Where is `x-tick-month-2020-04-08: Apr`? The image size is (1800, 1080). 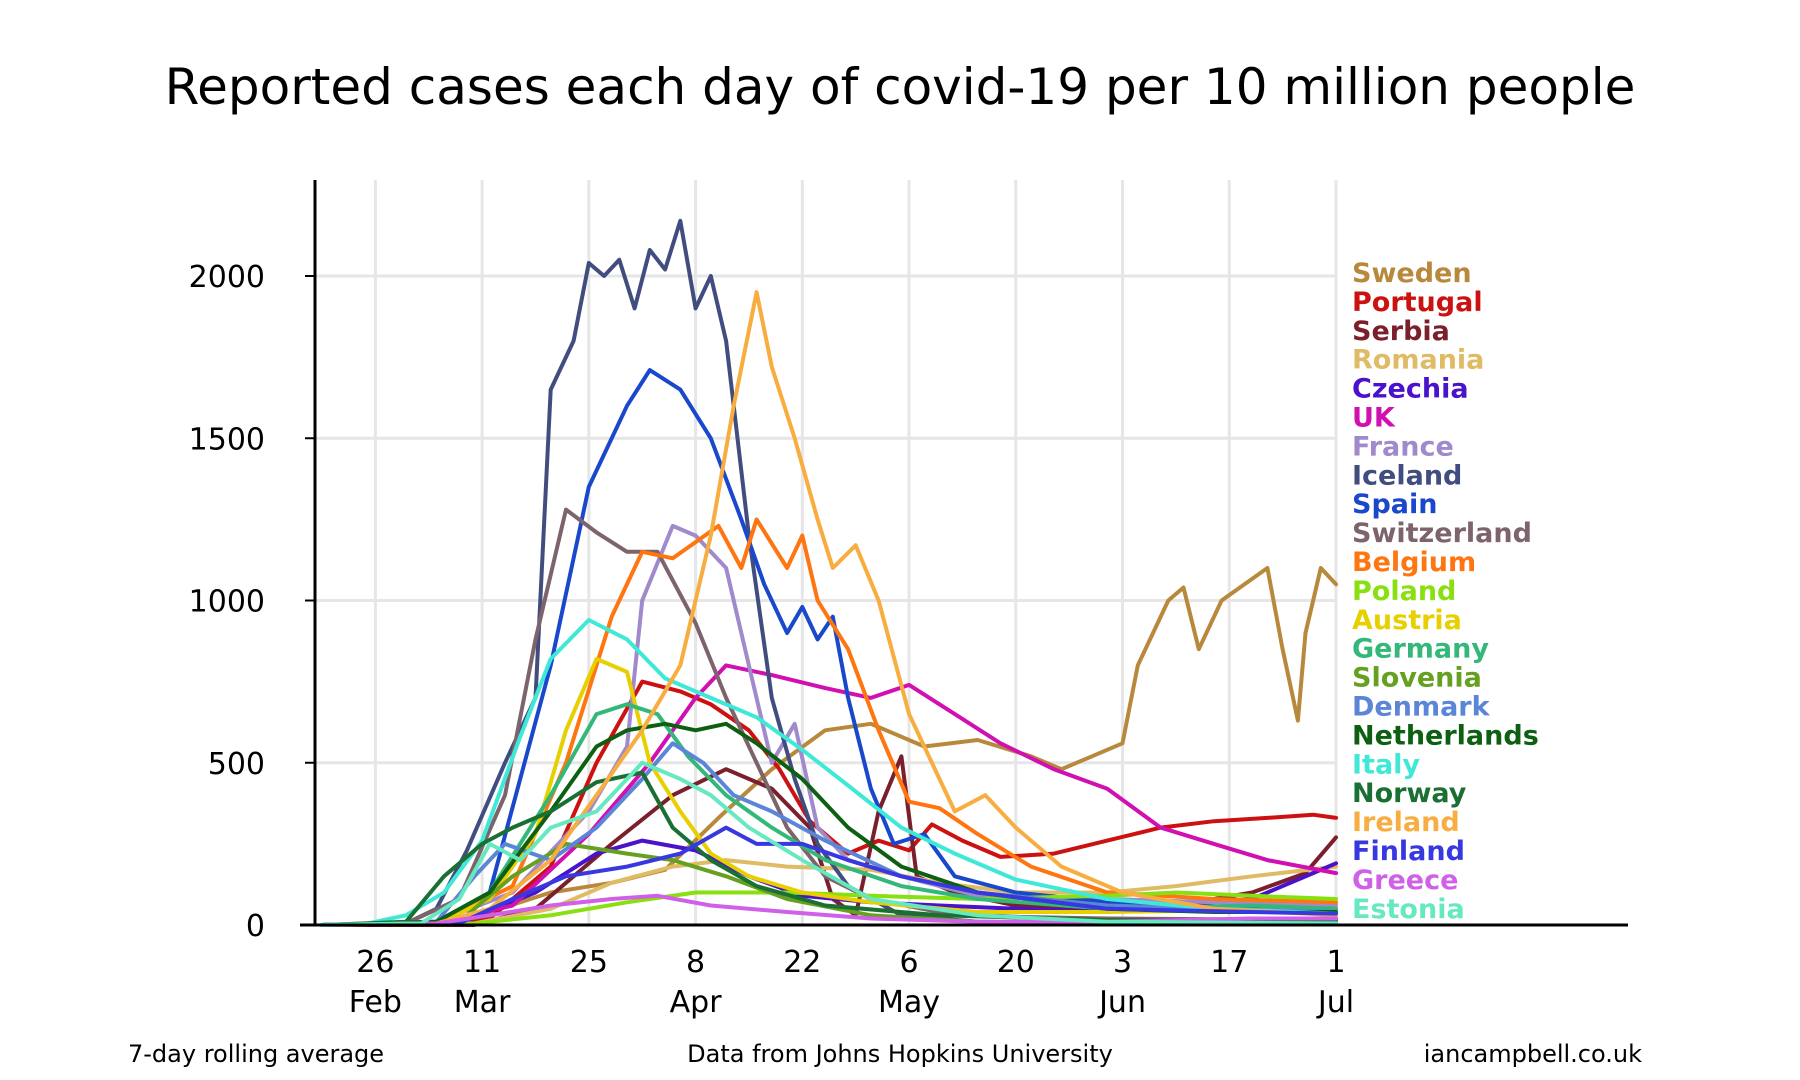
x-tick-month-2020-04-08: Apr is located at coordinates (696, 1002).